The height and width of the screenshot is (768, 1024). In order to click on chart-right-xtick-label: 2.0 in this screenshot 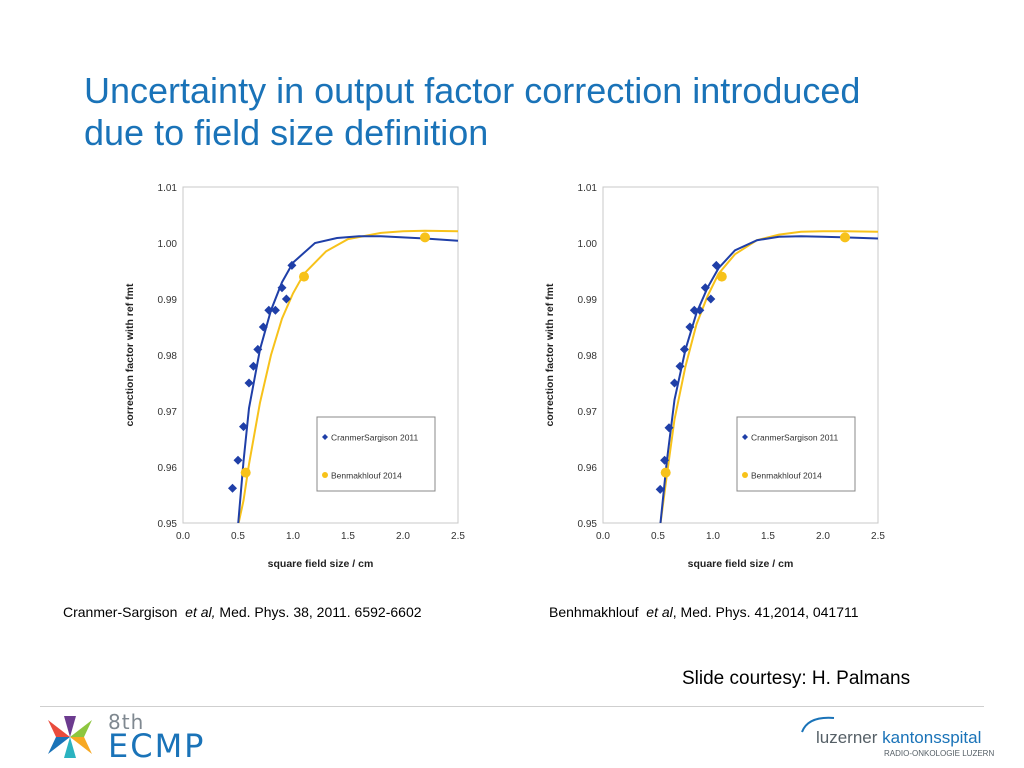, I will do `click(823, 536)`.